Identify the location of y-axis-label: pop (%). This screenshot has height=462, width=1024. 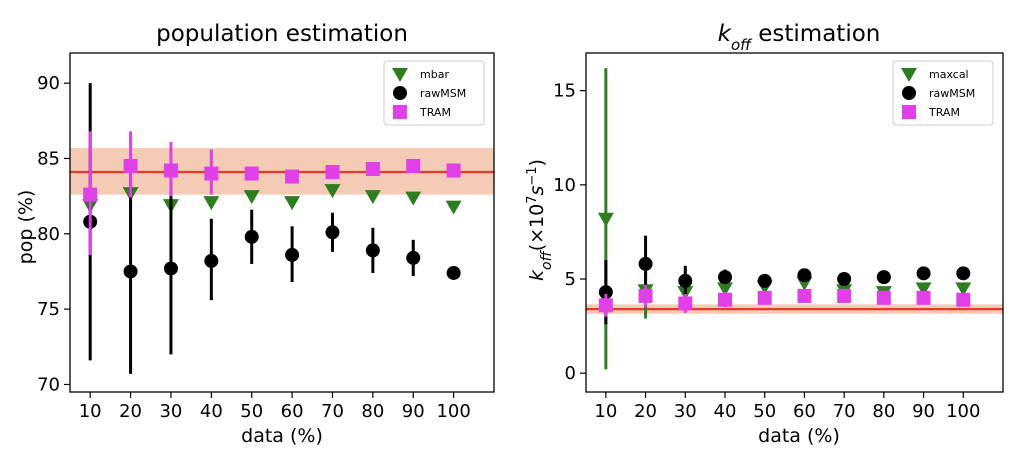
(26, 227).